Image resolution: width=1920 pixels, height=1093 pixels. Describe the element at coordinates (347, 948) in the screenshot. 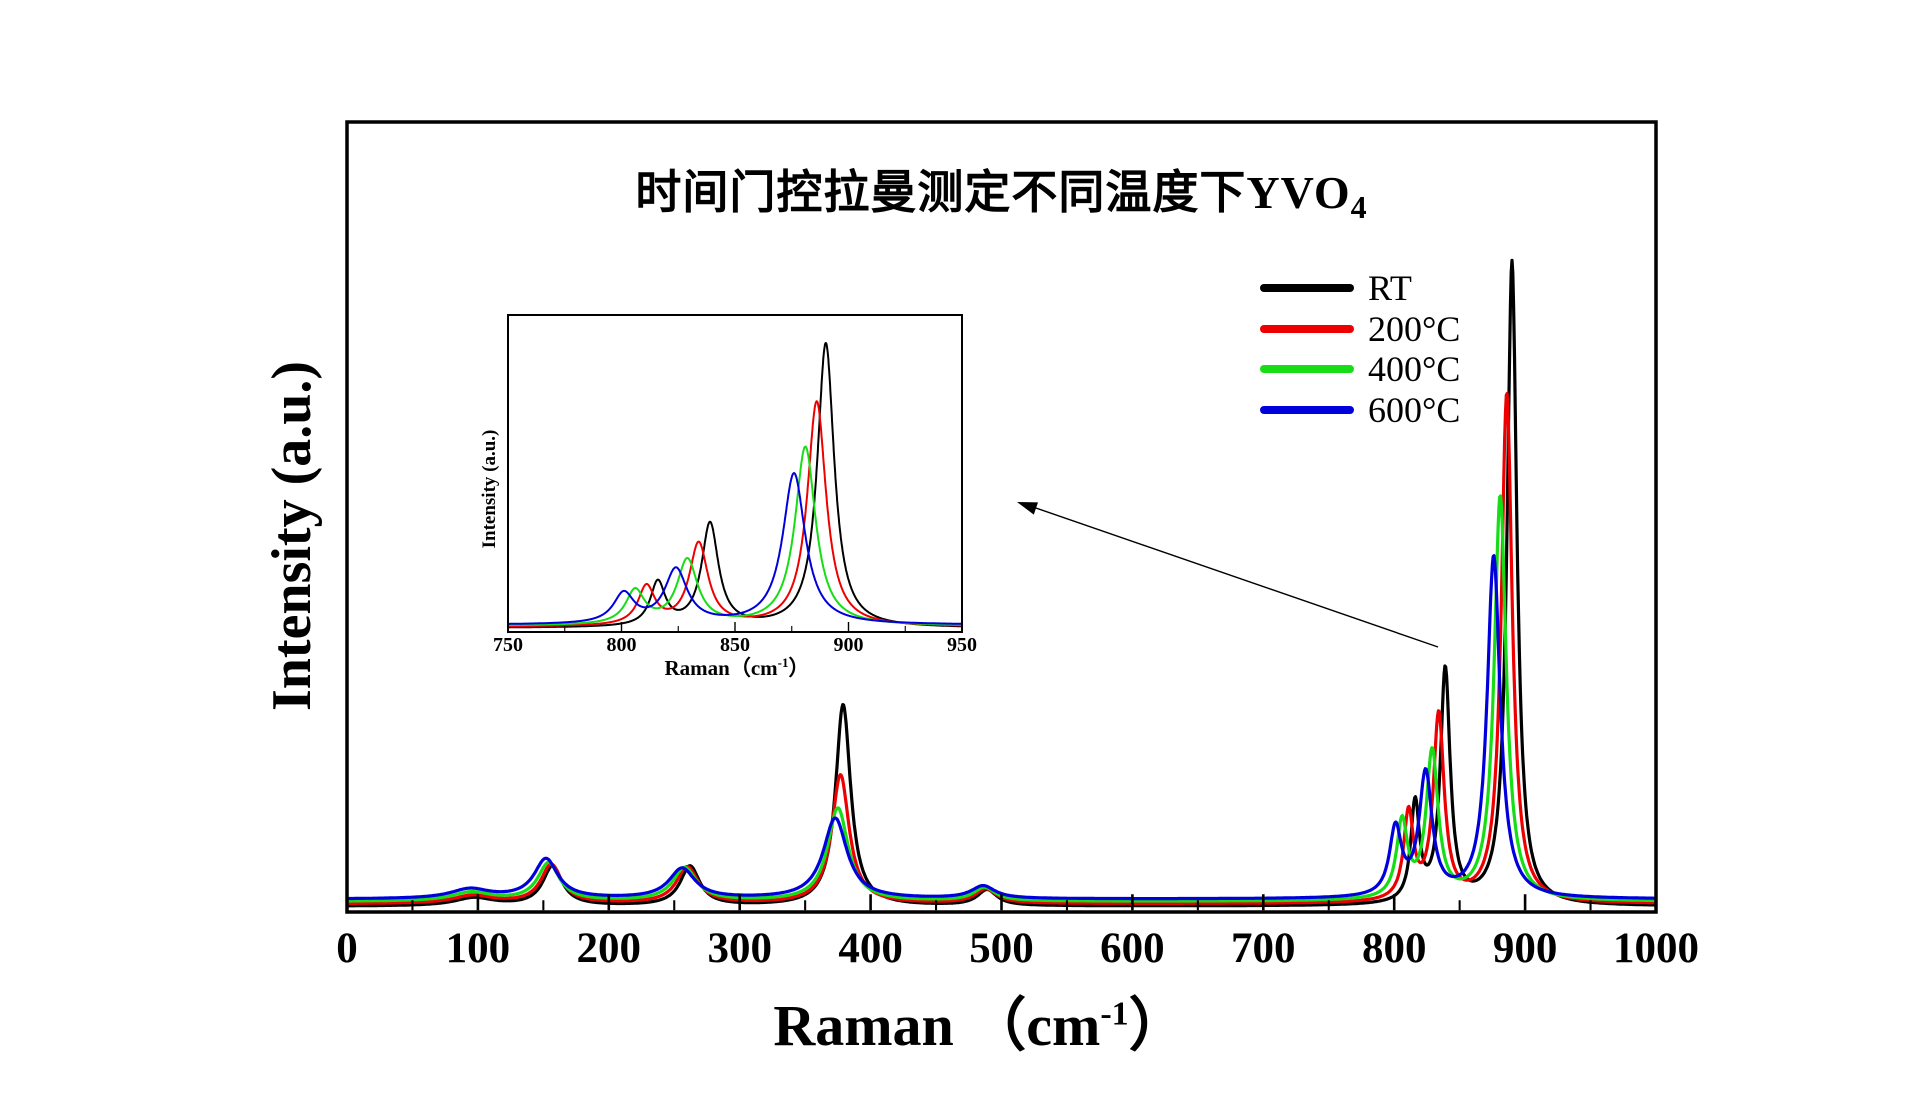

I see `main-tick-label-0: 0` at that location.